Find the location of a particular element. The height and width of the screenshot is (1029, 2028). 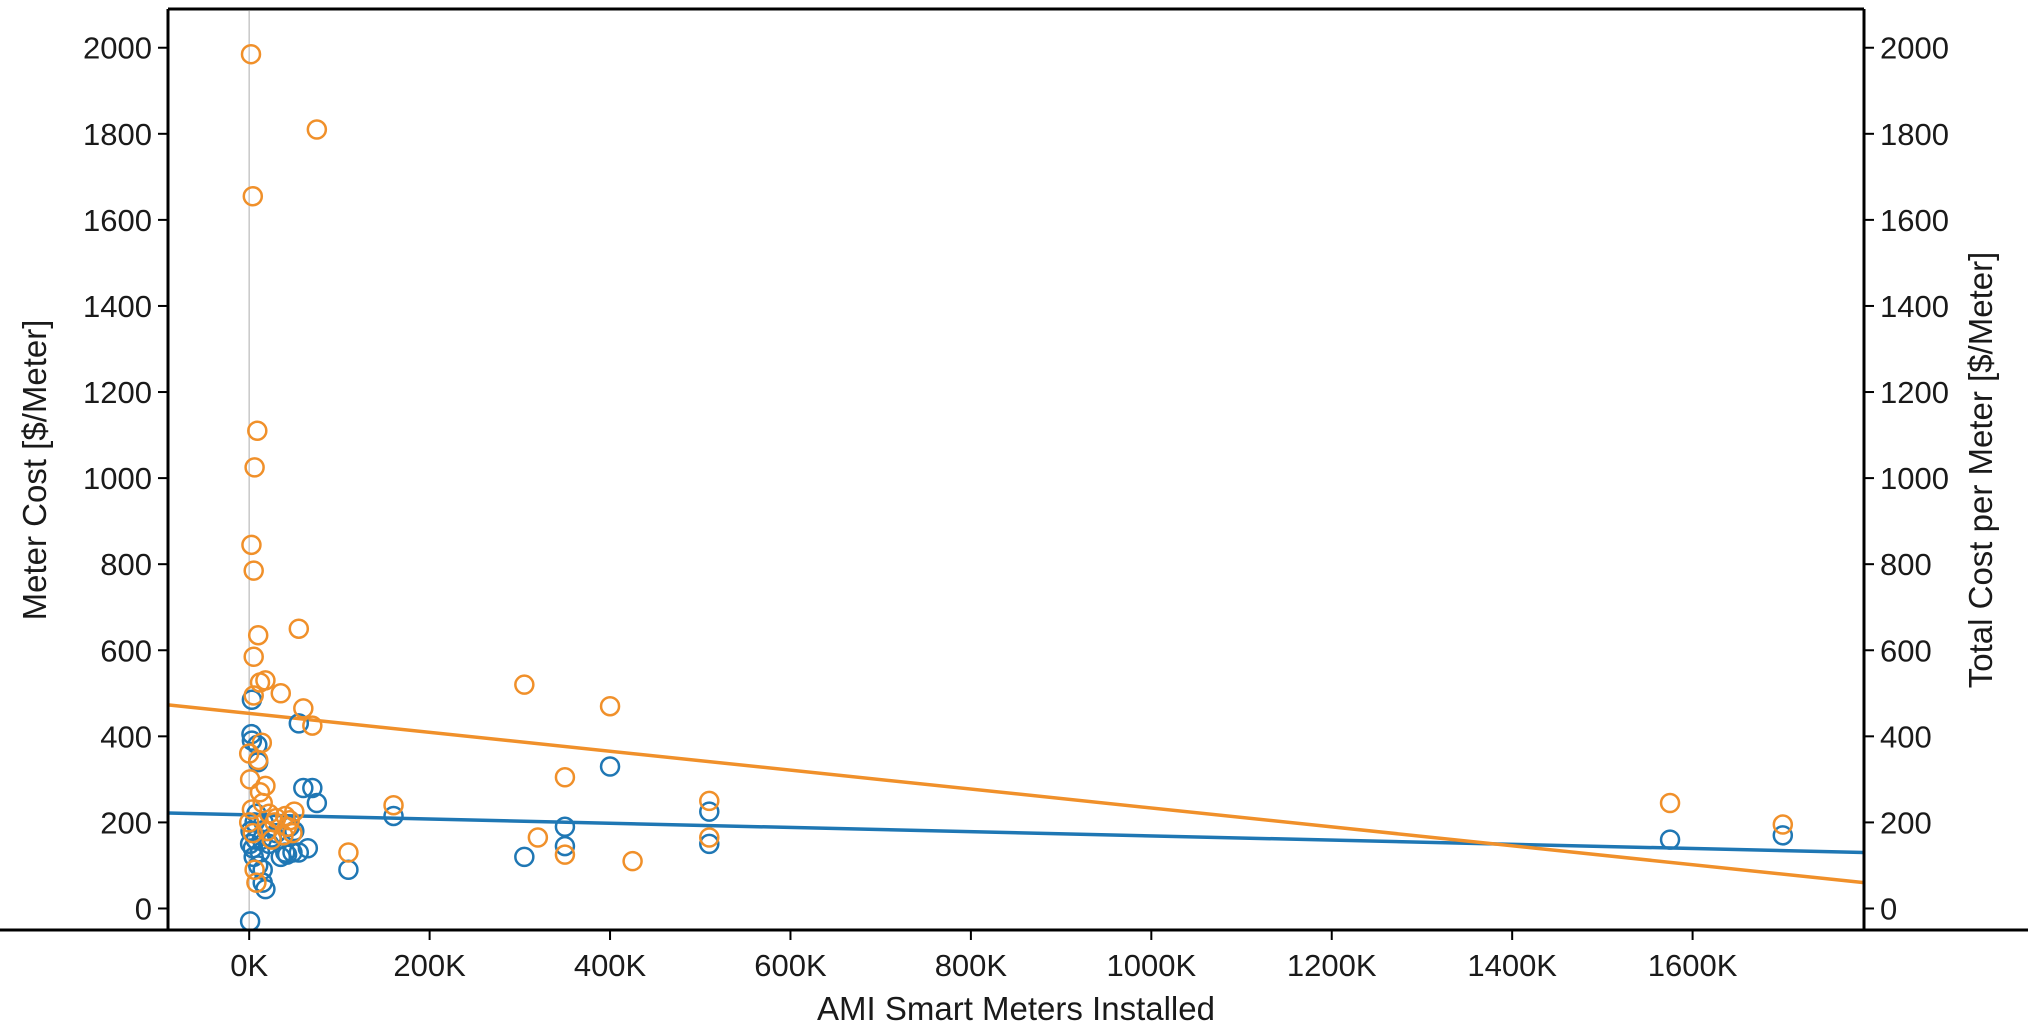

x-tick-label: 800K is located at coordinates (971, 965).